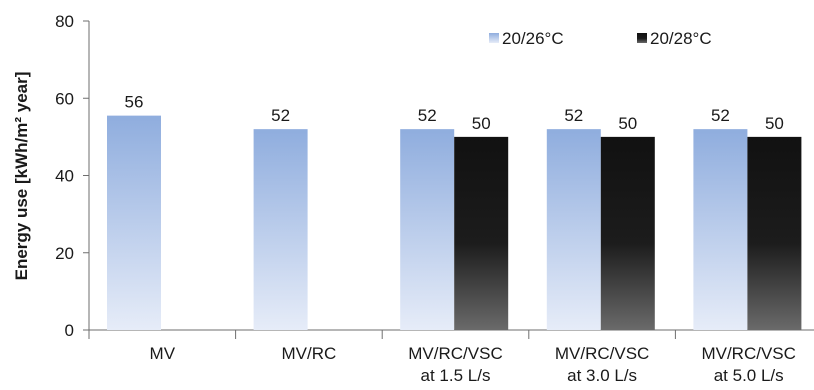 This screenshot has height=390, width=814. What do you see at coordinates (64, 98) in the screenshot?
I see `y-tick-label: 60` at bounding box center [64, 98].